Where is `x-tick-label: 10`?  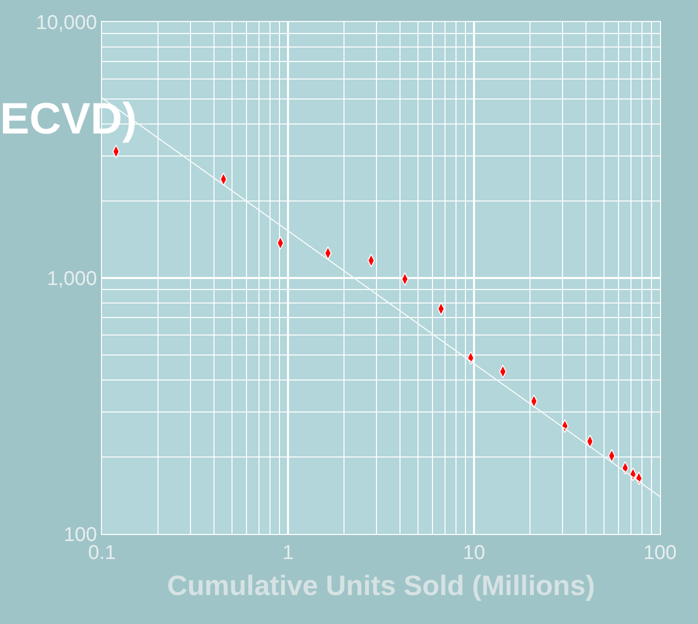 x-tick-label: 10 is located at coordinates (474, 553).